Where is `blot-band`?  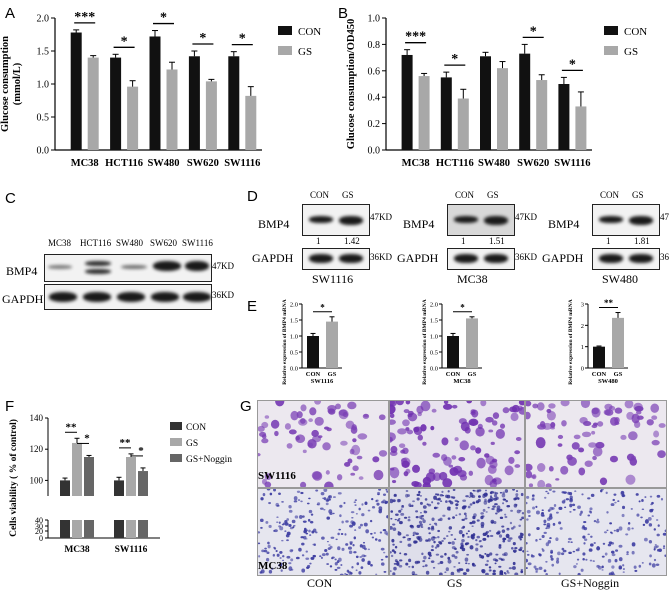 blot-band is located at coordinates (60, 267).